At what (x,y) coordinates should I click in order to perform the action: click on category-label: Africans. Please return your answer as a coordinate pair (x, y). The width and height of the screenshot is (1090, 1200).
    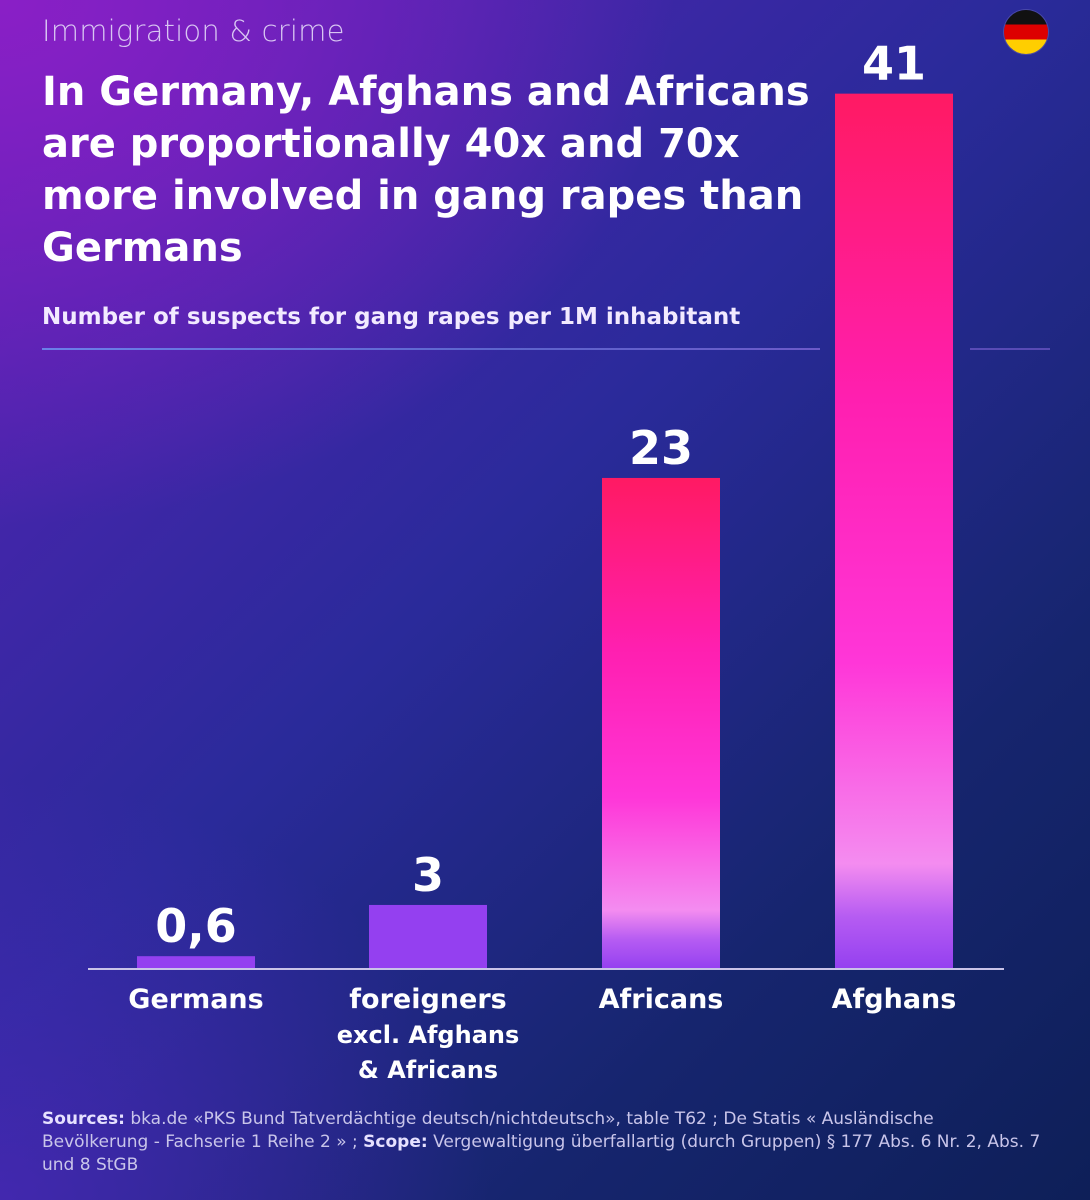
    Looking at the image, I should click on (661, 999).